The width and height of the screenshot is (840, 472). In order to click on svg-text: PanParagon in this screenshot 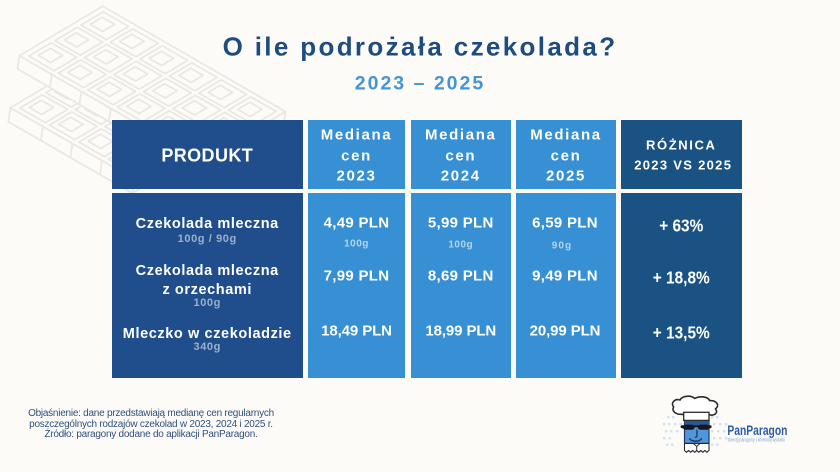, I will do `click(757, 430)`.